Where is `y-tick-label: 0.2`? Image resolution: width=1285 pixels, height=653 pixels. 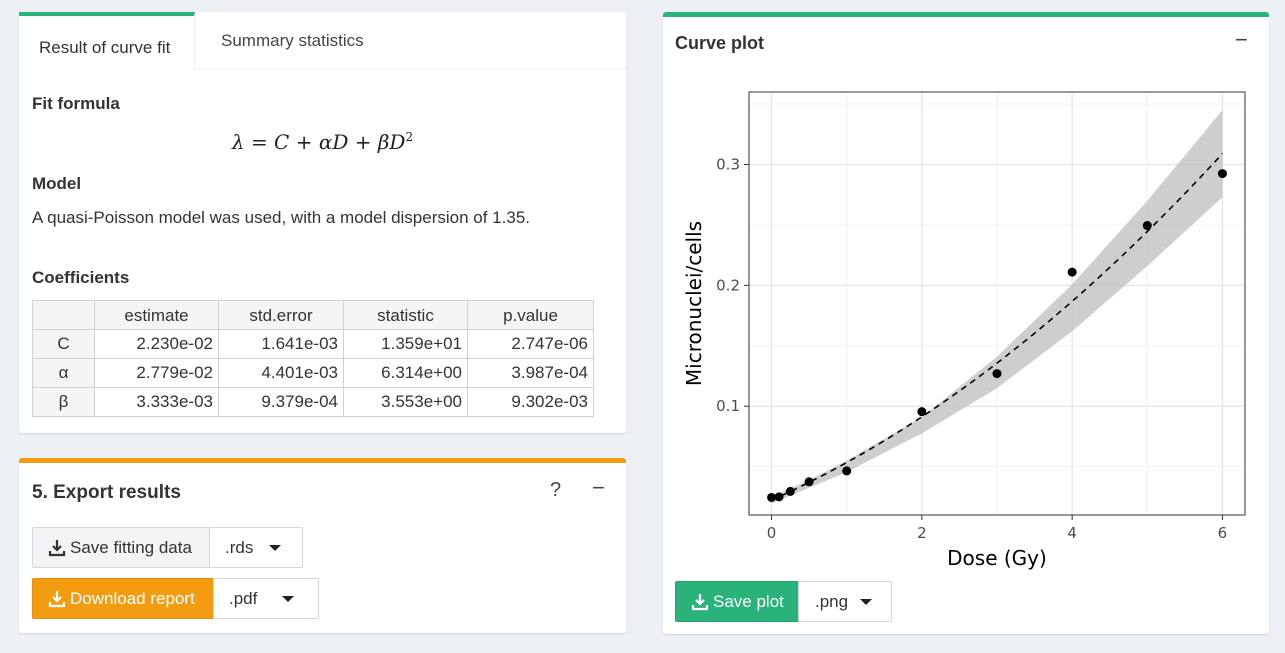 y-tick-label: 0.2 is located at coordinates (728, 285).